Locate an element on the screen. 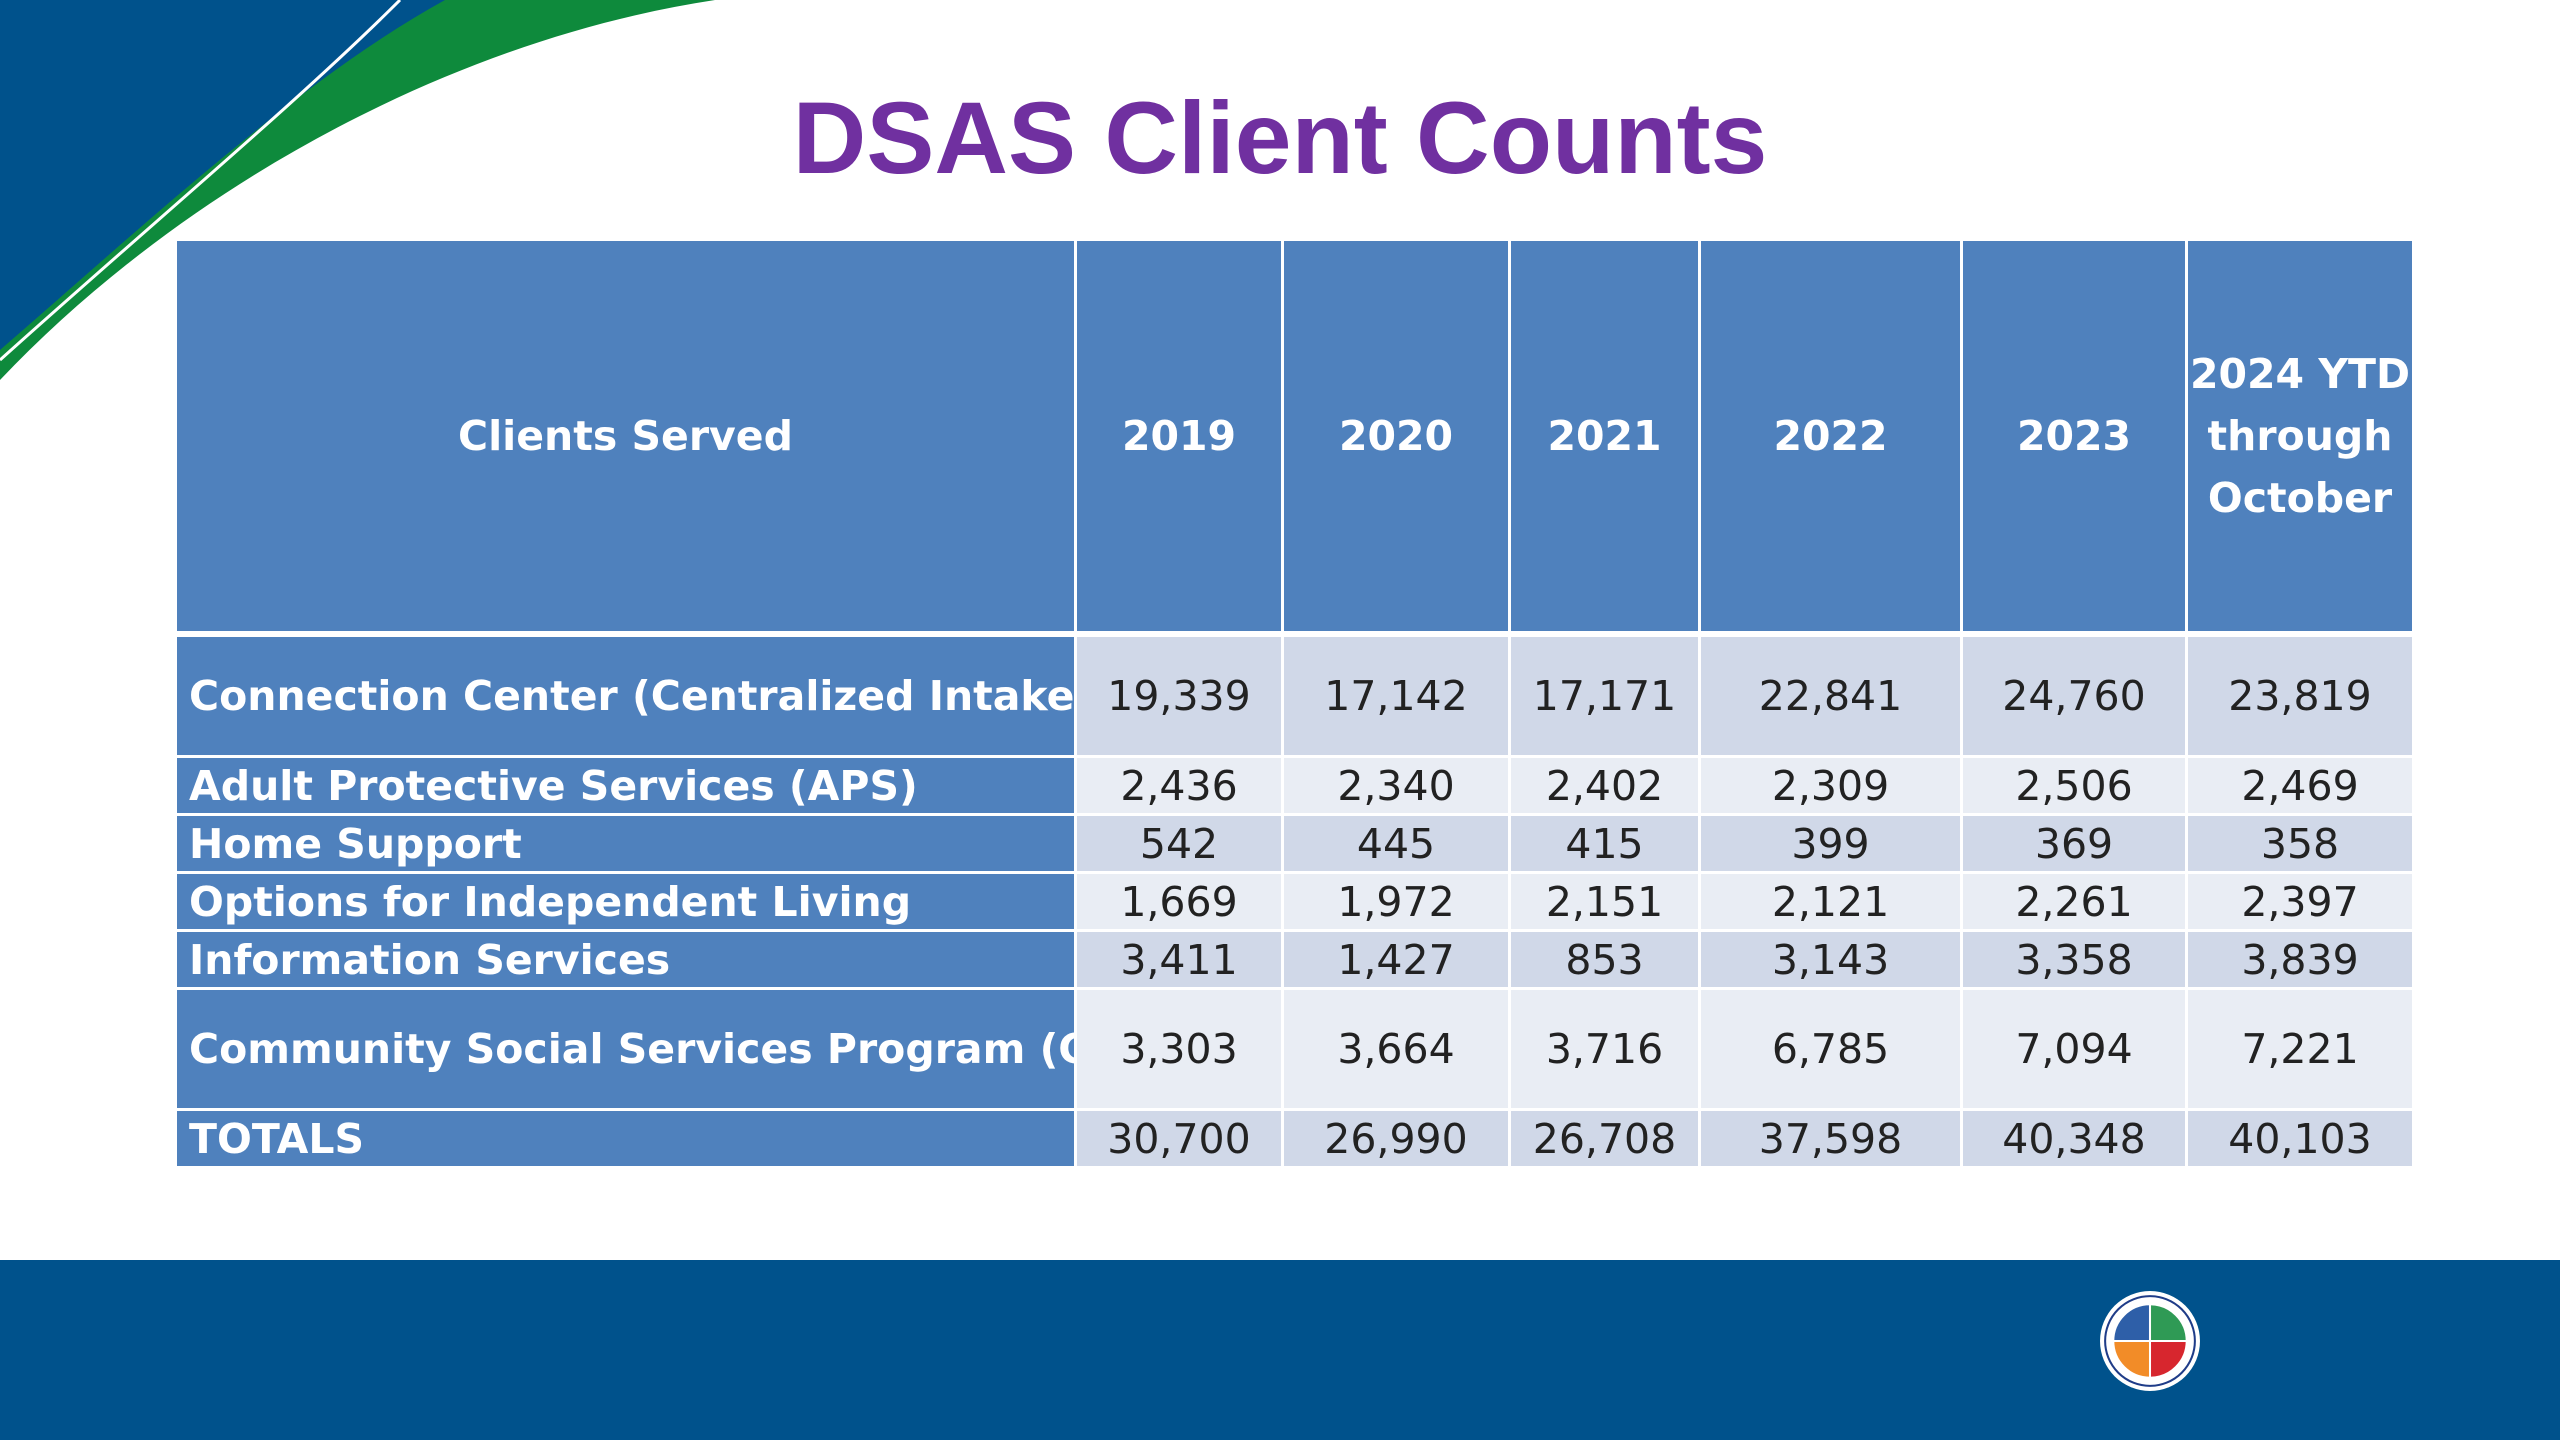  cell-value: 37,598 is located at coordinates (1830, 1138).